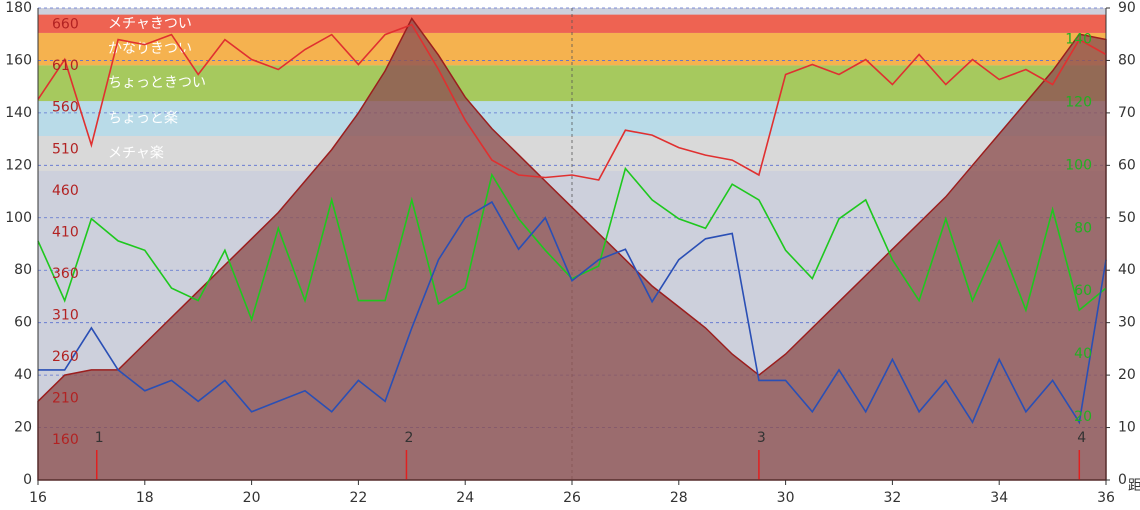 This screenshot has width=1140, height=510. What do you see at coordinates (65, 315) in the screenshot?
I see `y3-tick-label: 310` at bounding box center [65, 315].